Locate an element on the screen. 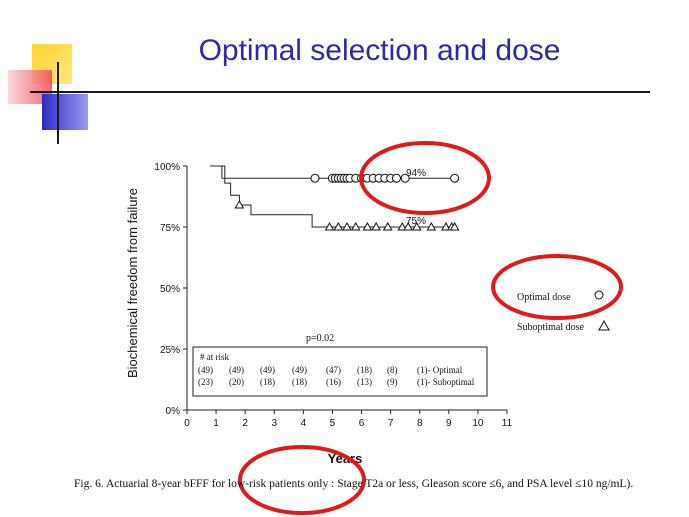  at-risk-value: (9) is located at coordinates (392, 382).